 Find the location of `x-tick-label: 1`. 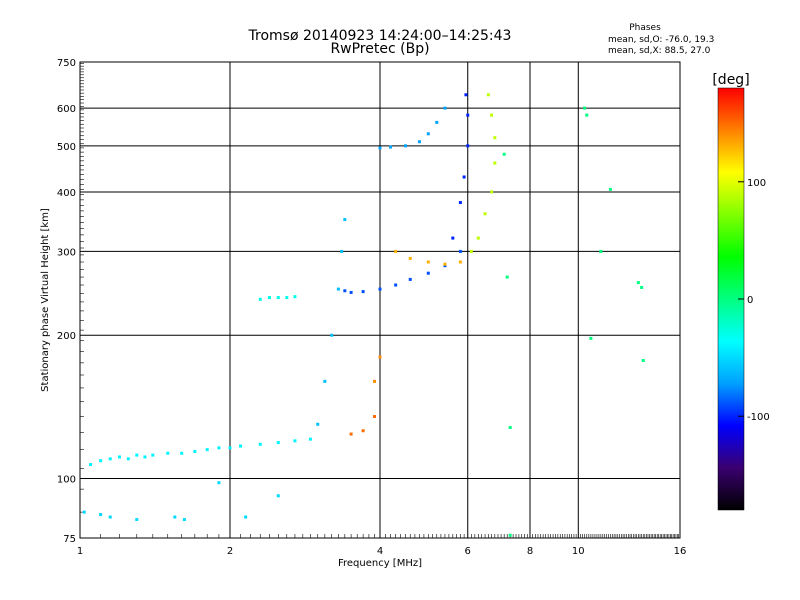

x-tick-label: 1 is located at coordinates (80, 551).